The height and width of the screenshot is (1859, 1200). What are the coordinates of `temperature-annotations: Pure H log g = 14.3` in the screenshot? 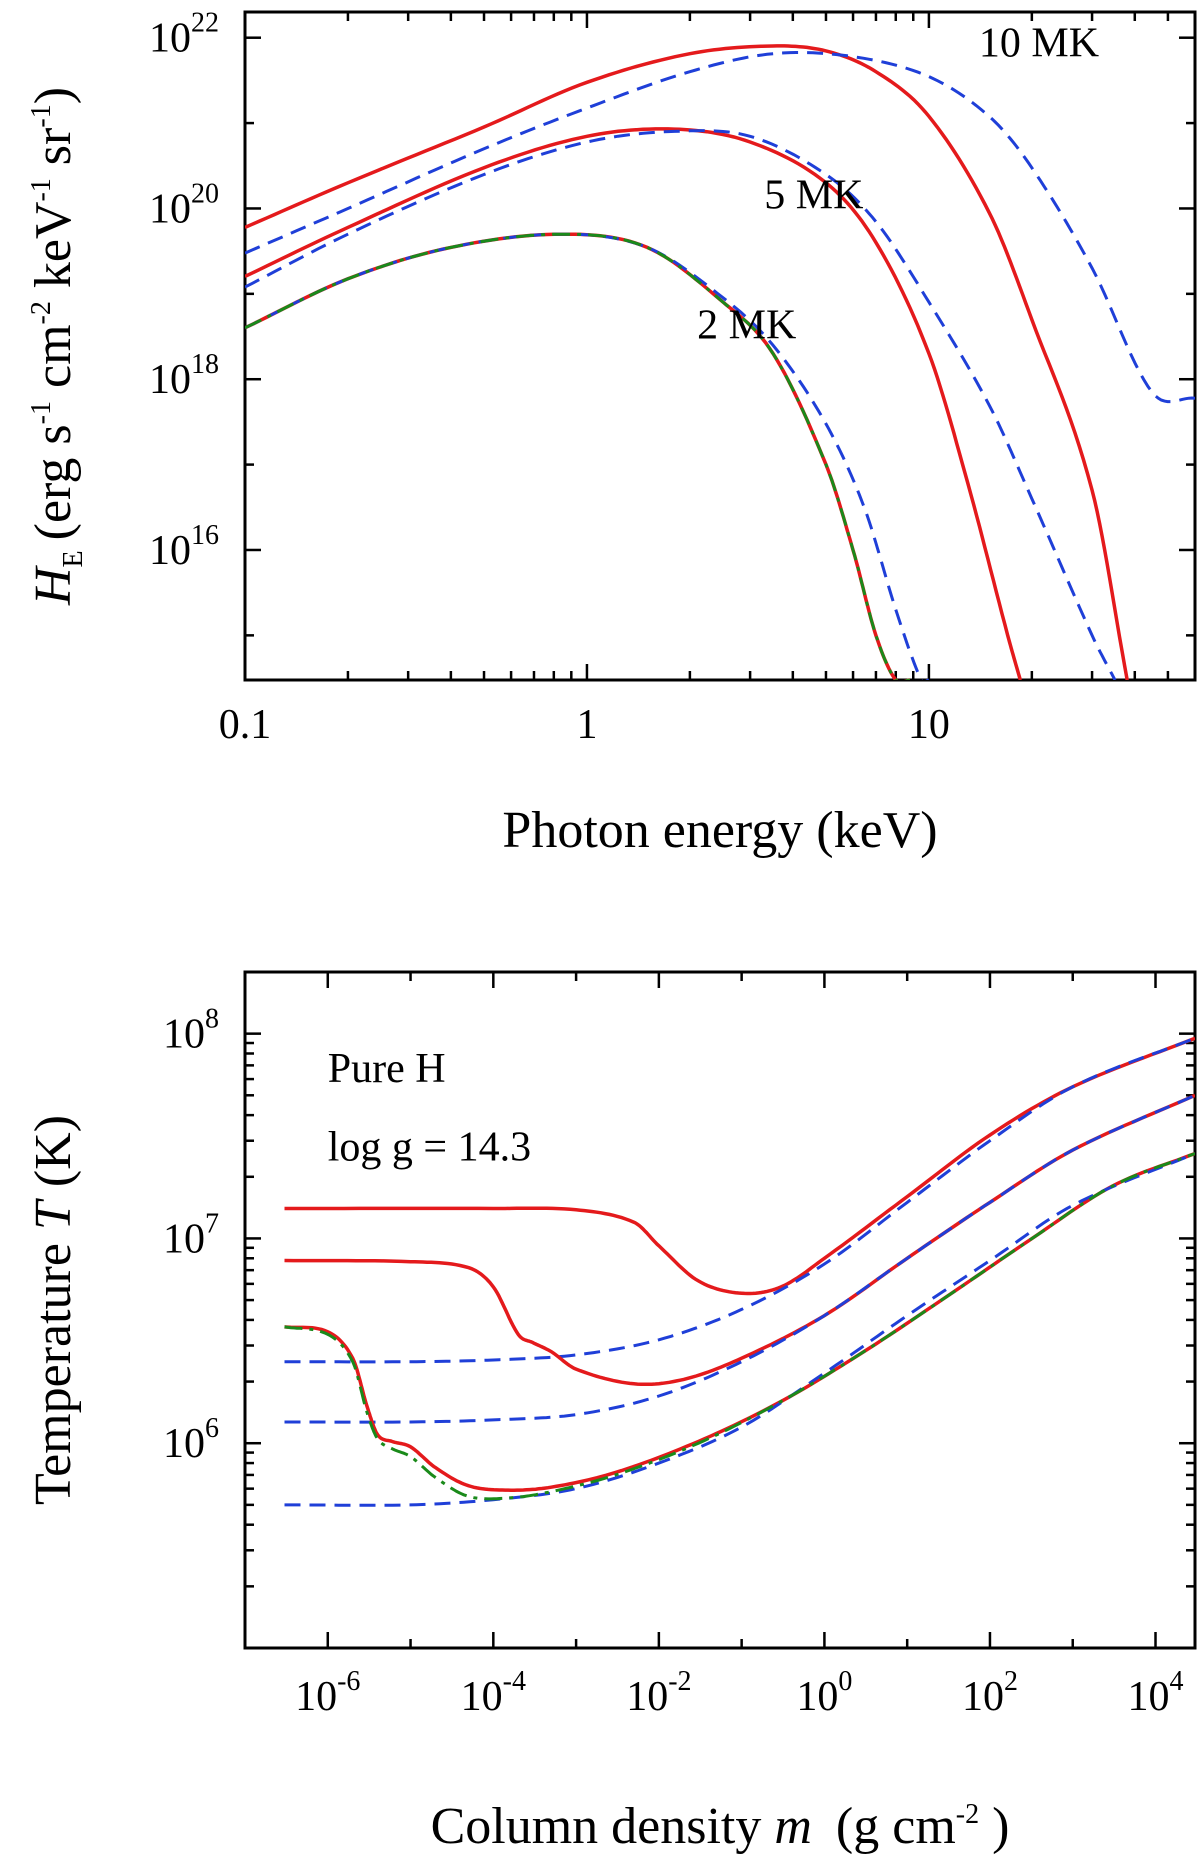 It's located at (429, 1108).